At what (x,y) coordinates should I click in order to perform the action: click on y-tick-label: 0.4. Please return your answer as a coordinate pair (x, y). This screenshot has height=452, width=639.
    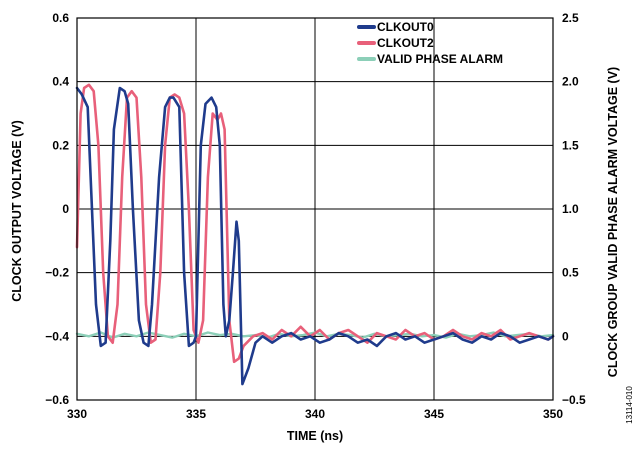
    Looking at the image, I should click on (60, 82).